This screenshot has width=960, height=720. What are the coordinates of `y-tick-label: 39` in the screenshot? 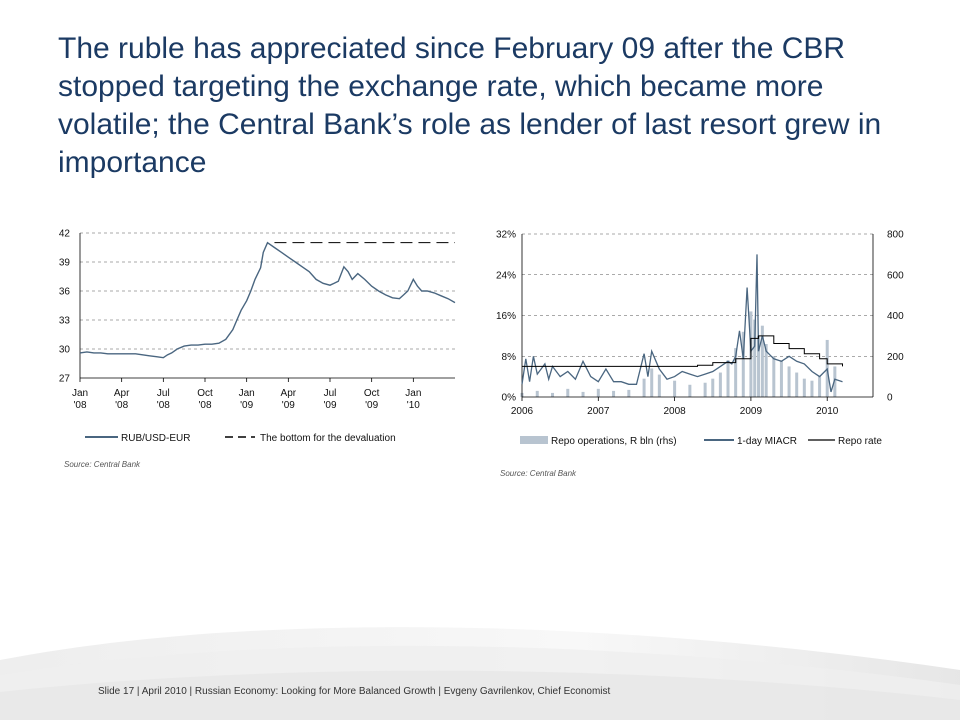 It's located at (65, 263).